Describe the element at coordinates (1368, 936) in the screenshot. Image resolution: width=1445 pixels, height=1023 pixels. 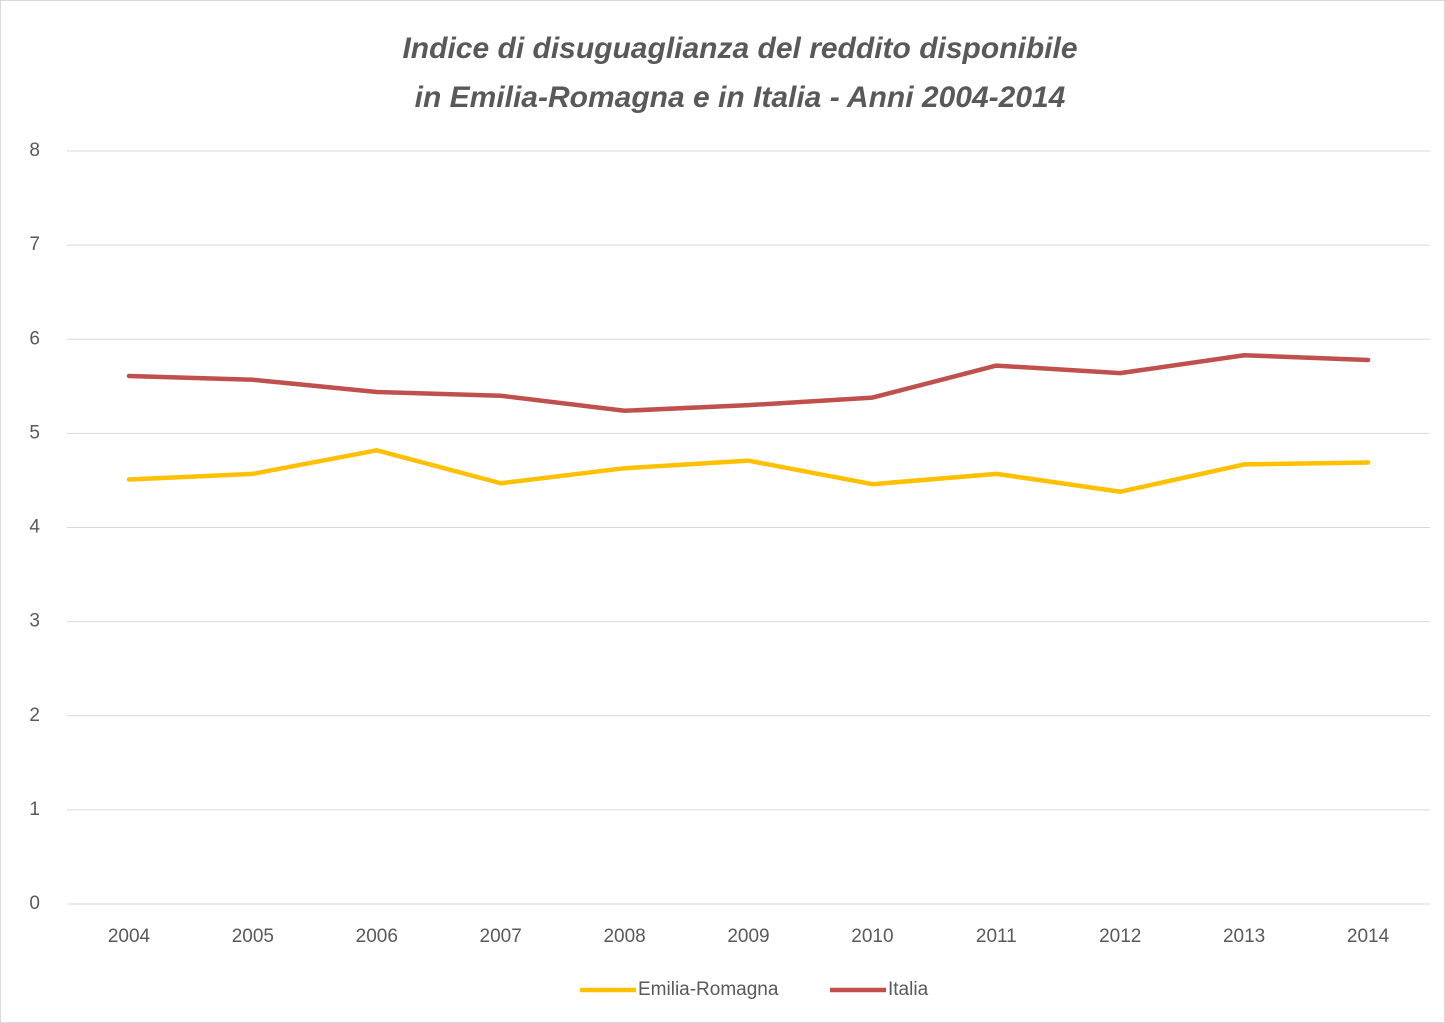
I see `x-tick-label: 2014` at that location.